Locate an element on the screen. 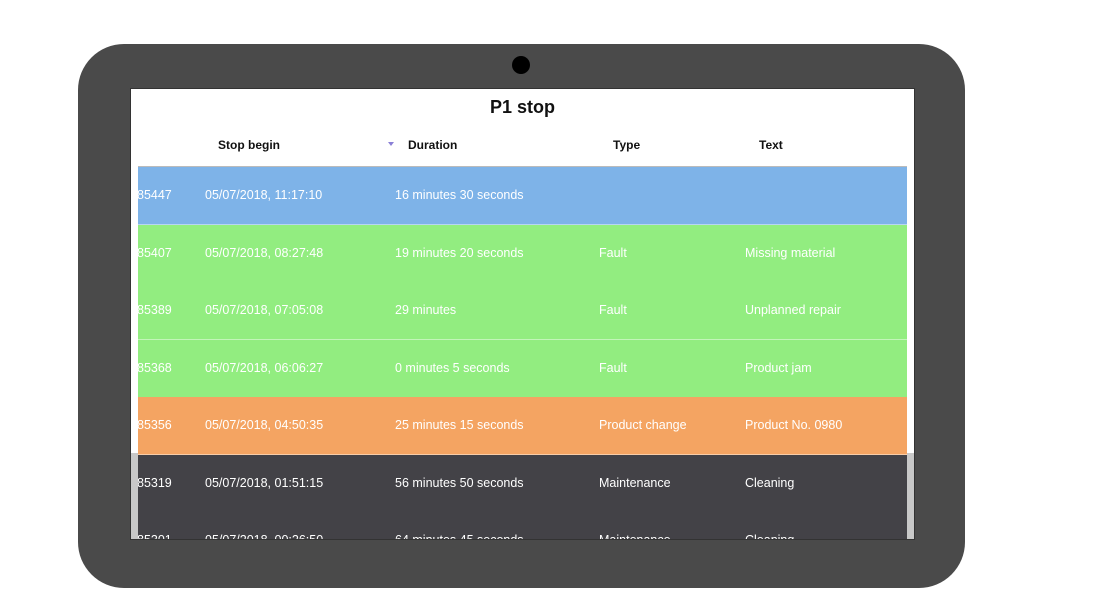 This screenshot has width=1095, height=605. table-cell: 05/07/2018, 07:05:08 is located at coordinates (264, 310).